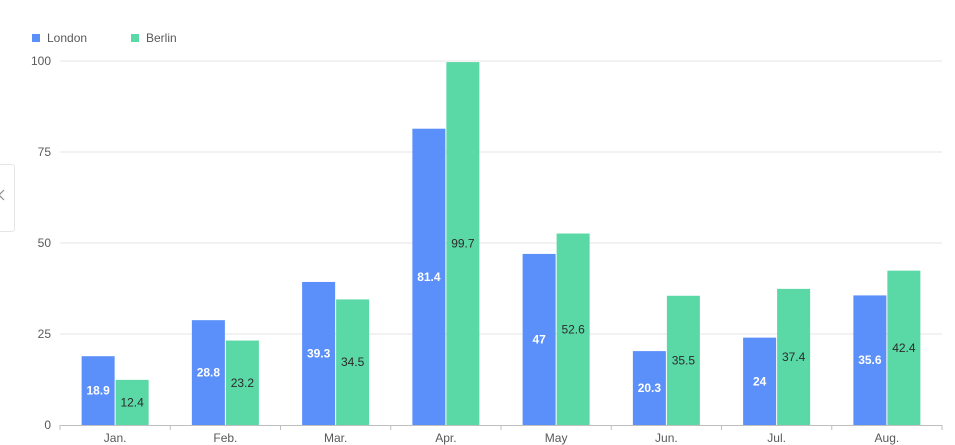 The height and width of the screenshot is (445, 955). What do you see at coordinates (776, 438) in the screenshot?
I see `x-tick-label: Jul.` at bounding box center [776, 438].